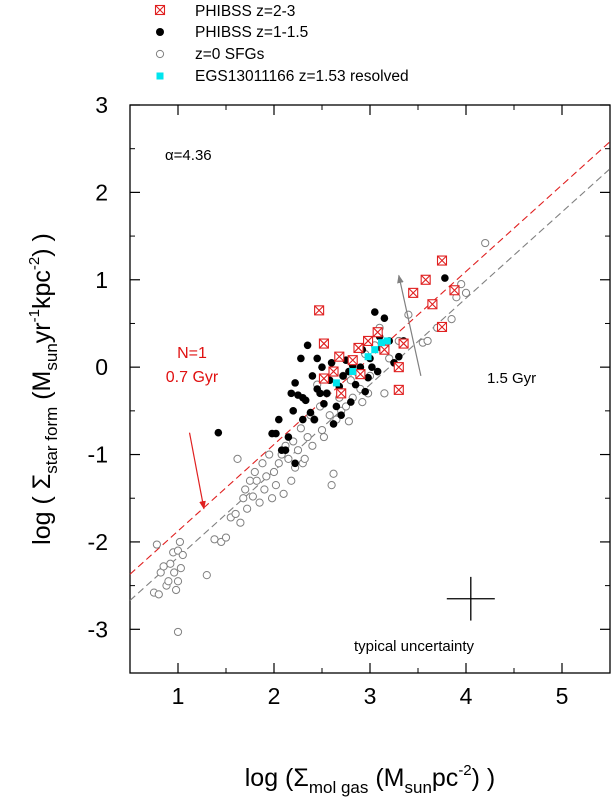 The width and height of the screenshot is (612, 806). I want to click on x-tick-label: 4, so click(466, 696).